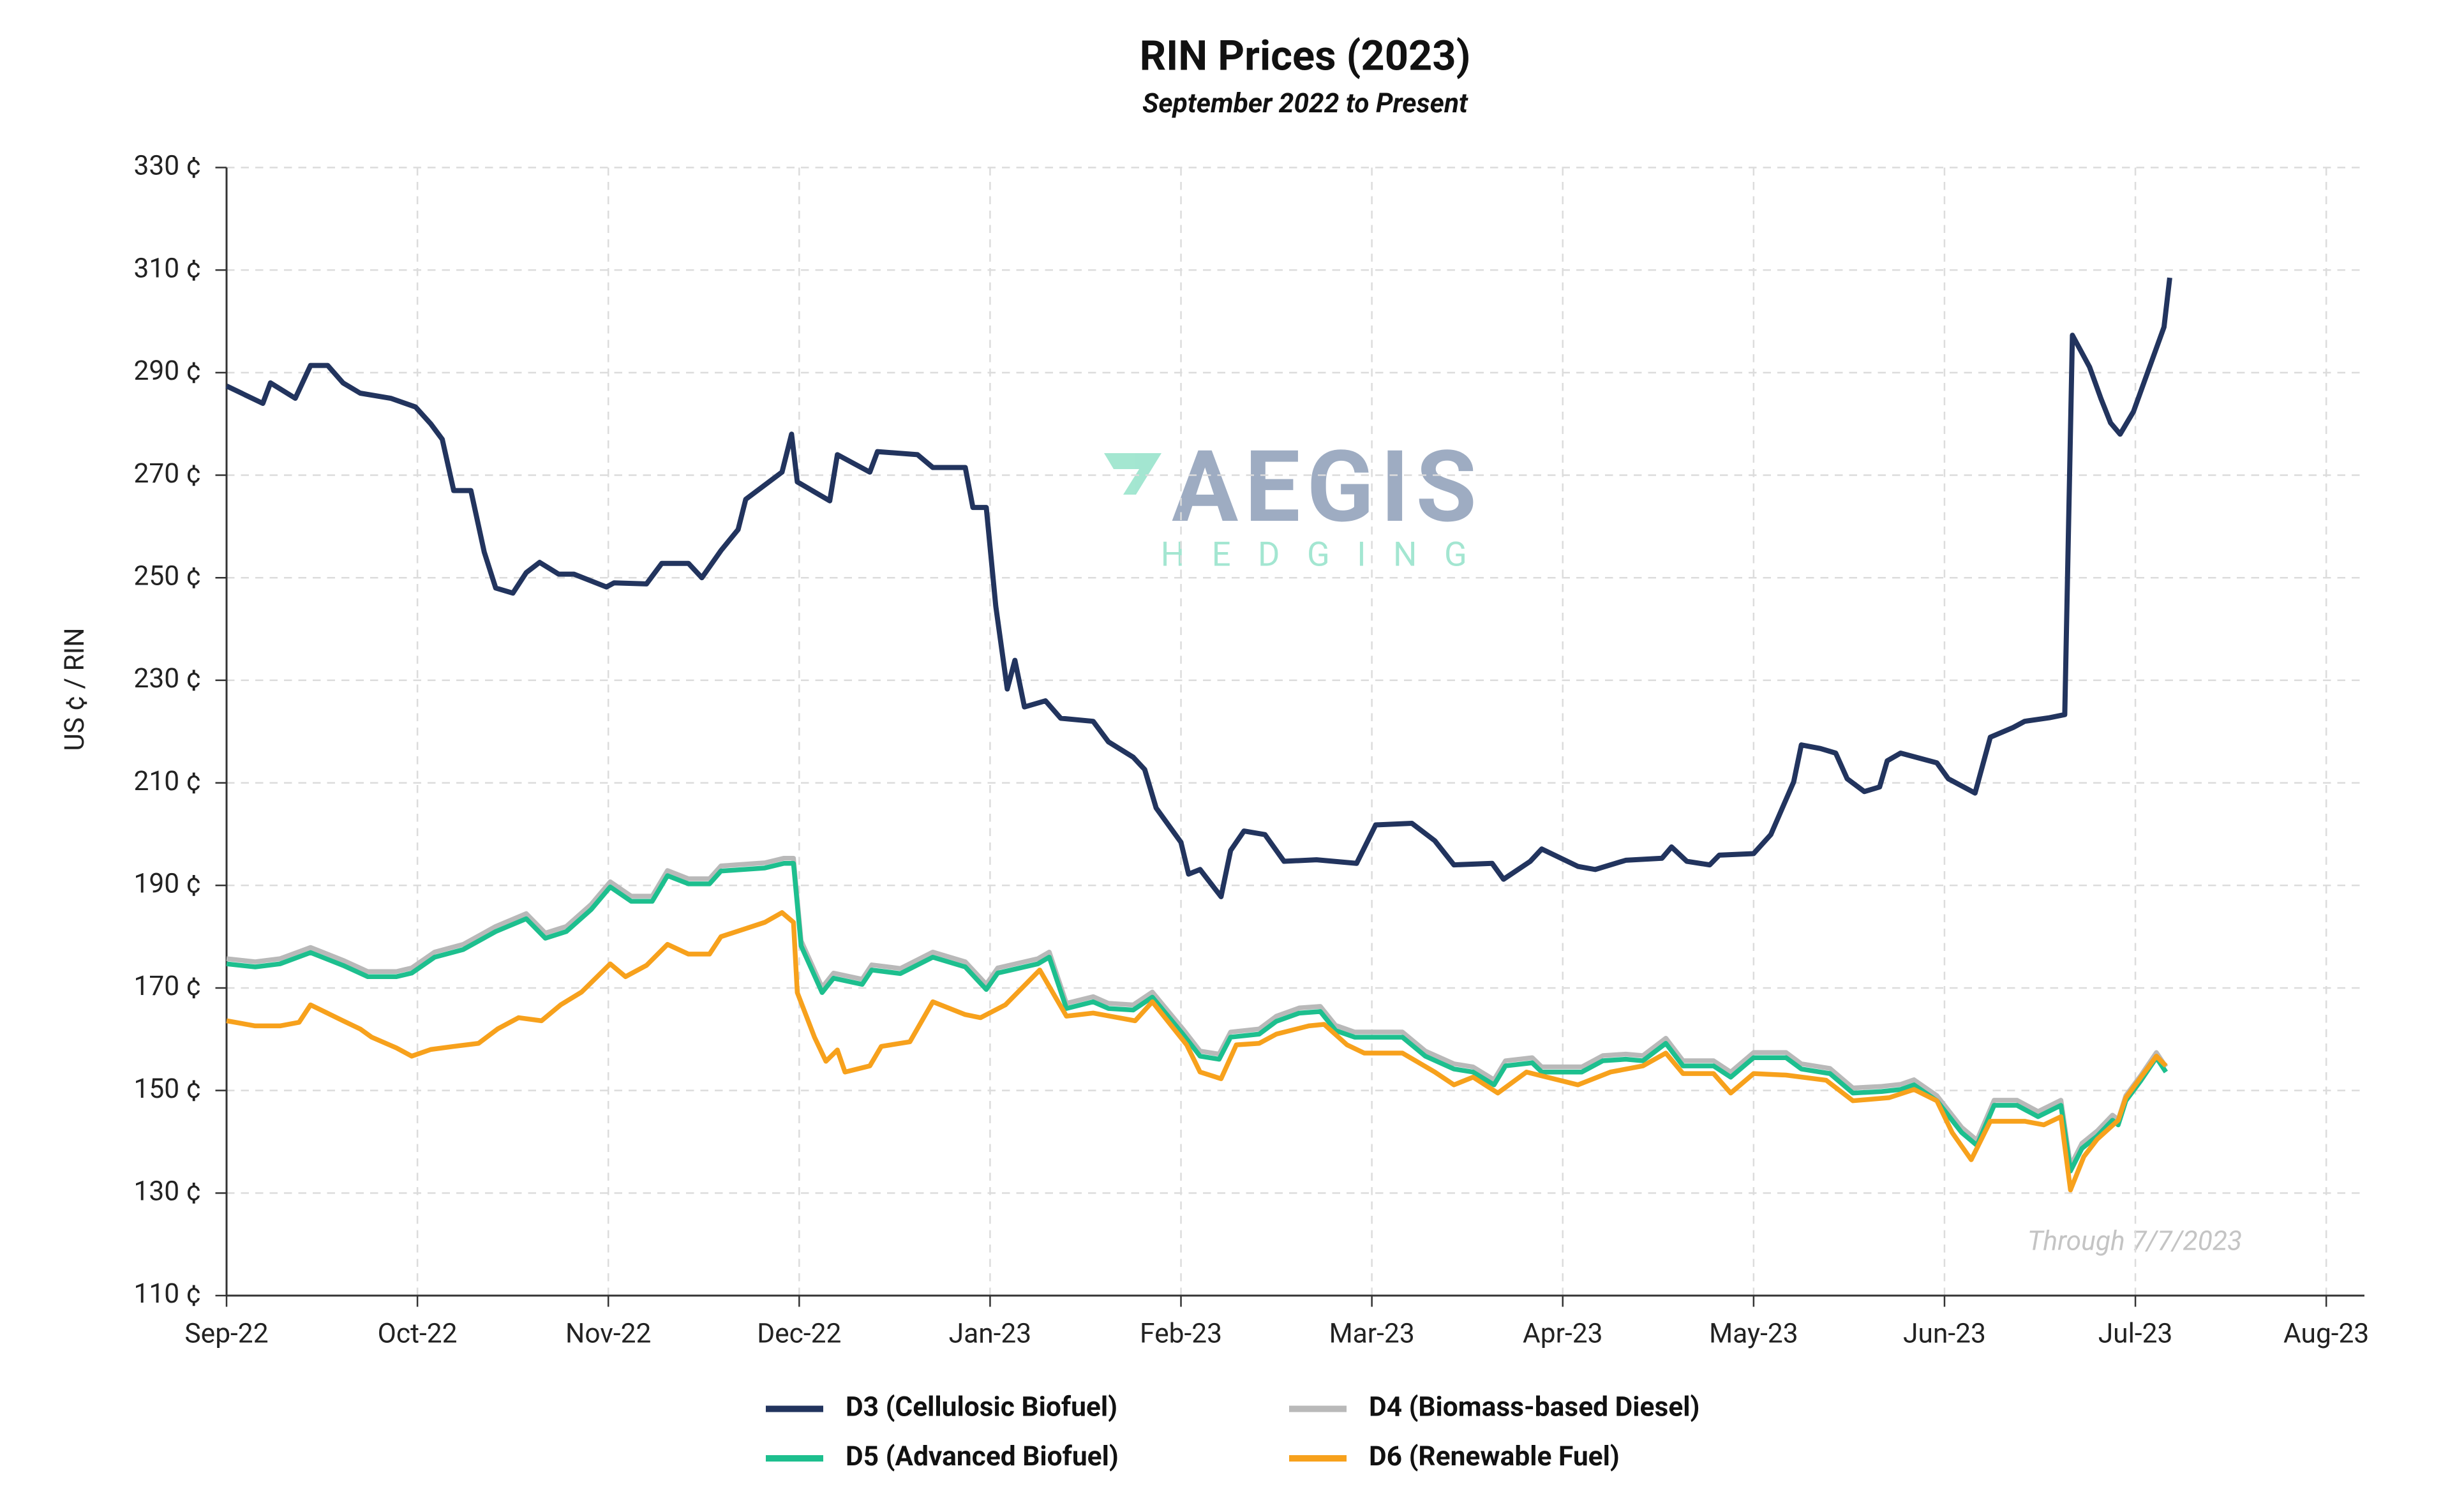 The width and height of the screenshot is (2464, 1496). What do you see at coordinates (1327, 487) in the screenshot?
I see `watermark-text: AEGIS` at bounding box center [1327, 487].